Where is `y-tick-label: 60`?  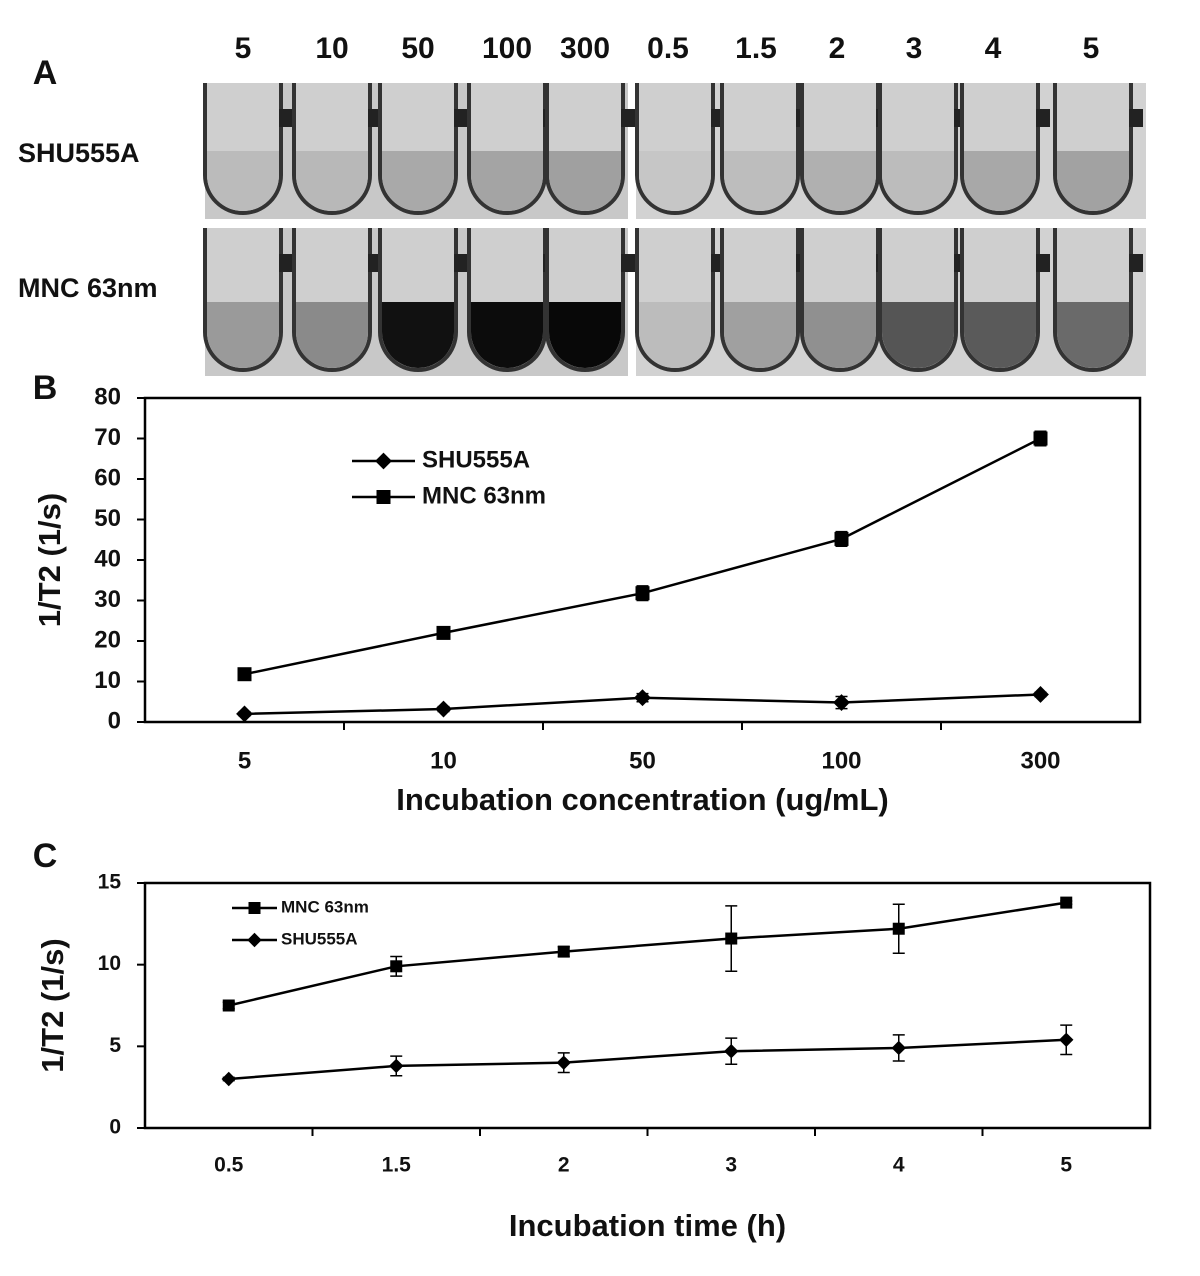 y-tick-label: 60 is located at coordinates (107, 477).